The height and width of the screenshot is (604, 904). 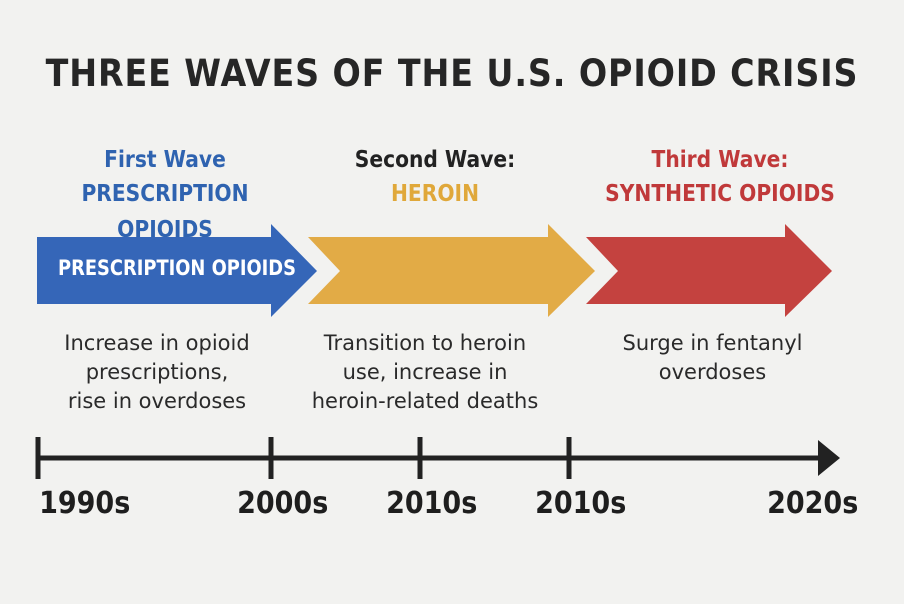 I want to click on third-wave-description: Surge in fentanyl overdoses, so click(x=712, y=358).